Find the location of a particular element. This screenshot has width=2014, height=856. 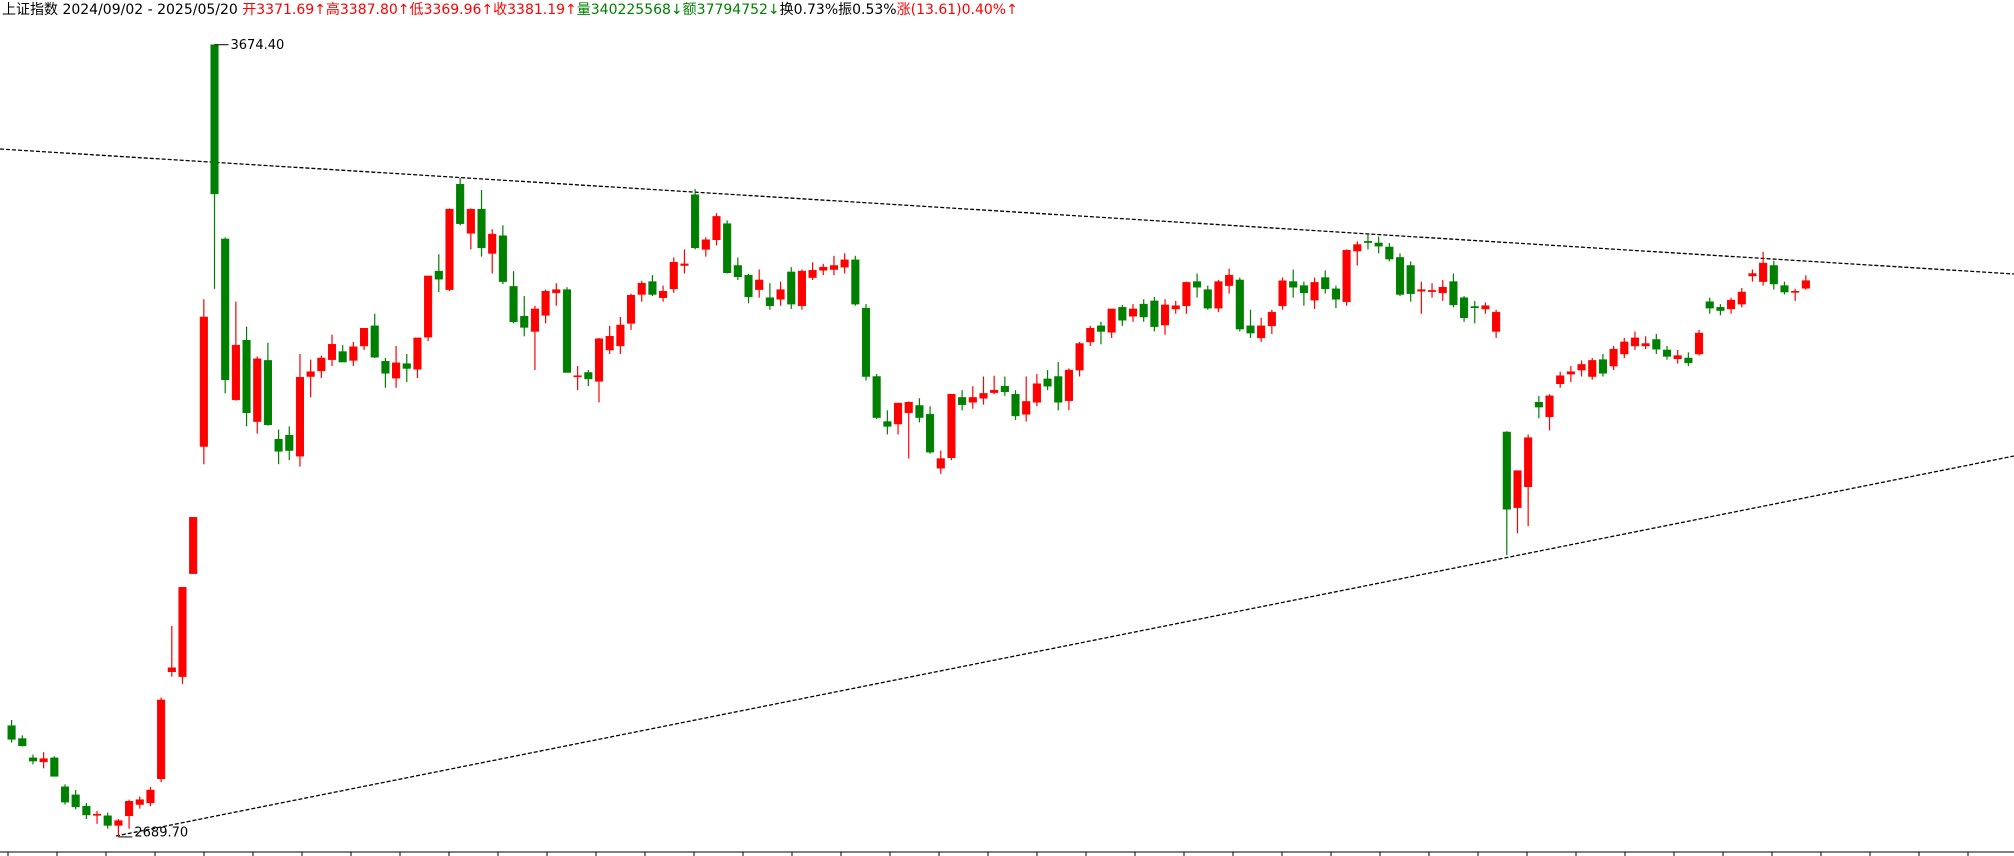

header-field: 振0.53% is located at coordinates (867, 10).